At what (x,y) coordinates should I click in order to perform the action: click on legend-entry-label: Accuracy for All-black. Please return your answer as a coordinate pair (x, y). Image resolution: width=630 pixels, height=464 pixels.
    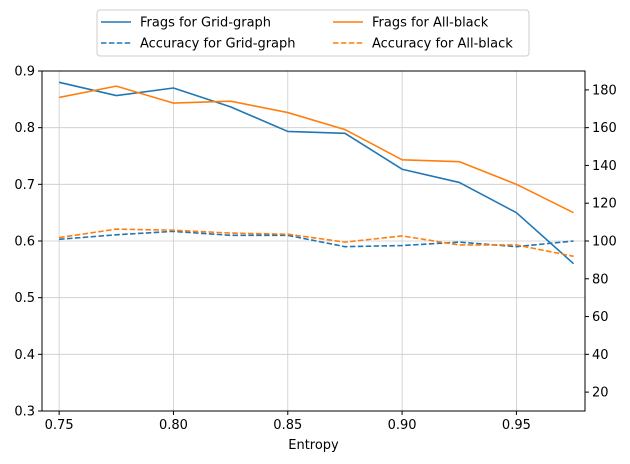
    Looking at the image, I should click on (442, 44).